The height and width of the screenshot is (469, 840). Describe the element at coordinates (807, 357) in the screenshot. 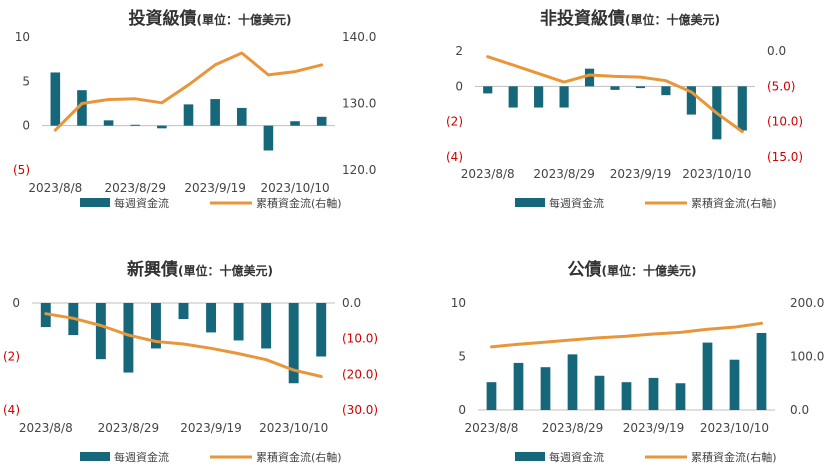

I see `right-axis-tick: 100.0` at that location.